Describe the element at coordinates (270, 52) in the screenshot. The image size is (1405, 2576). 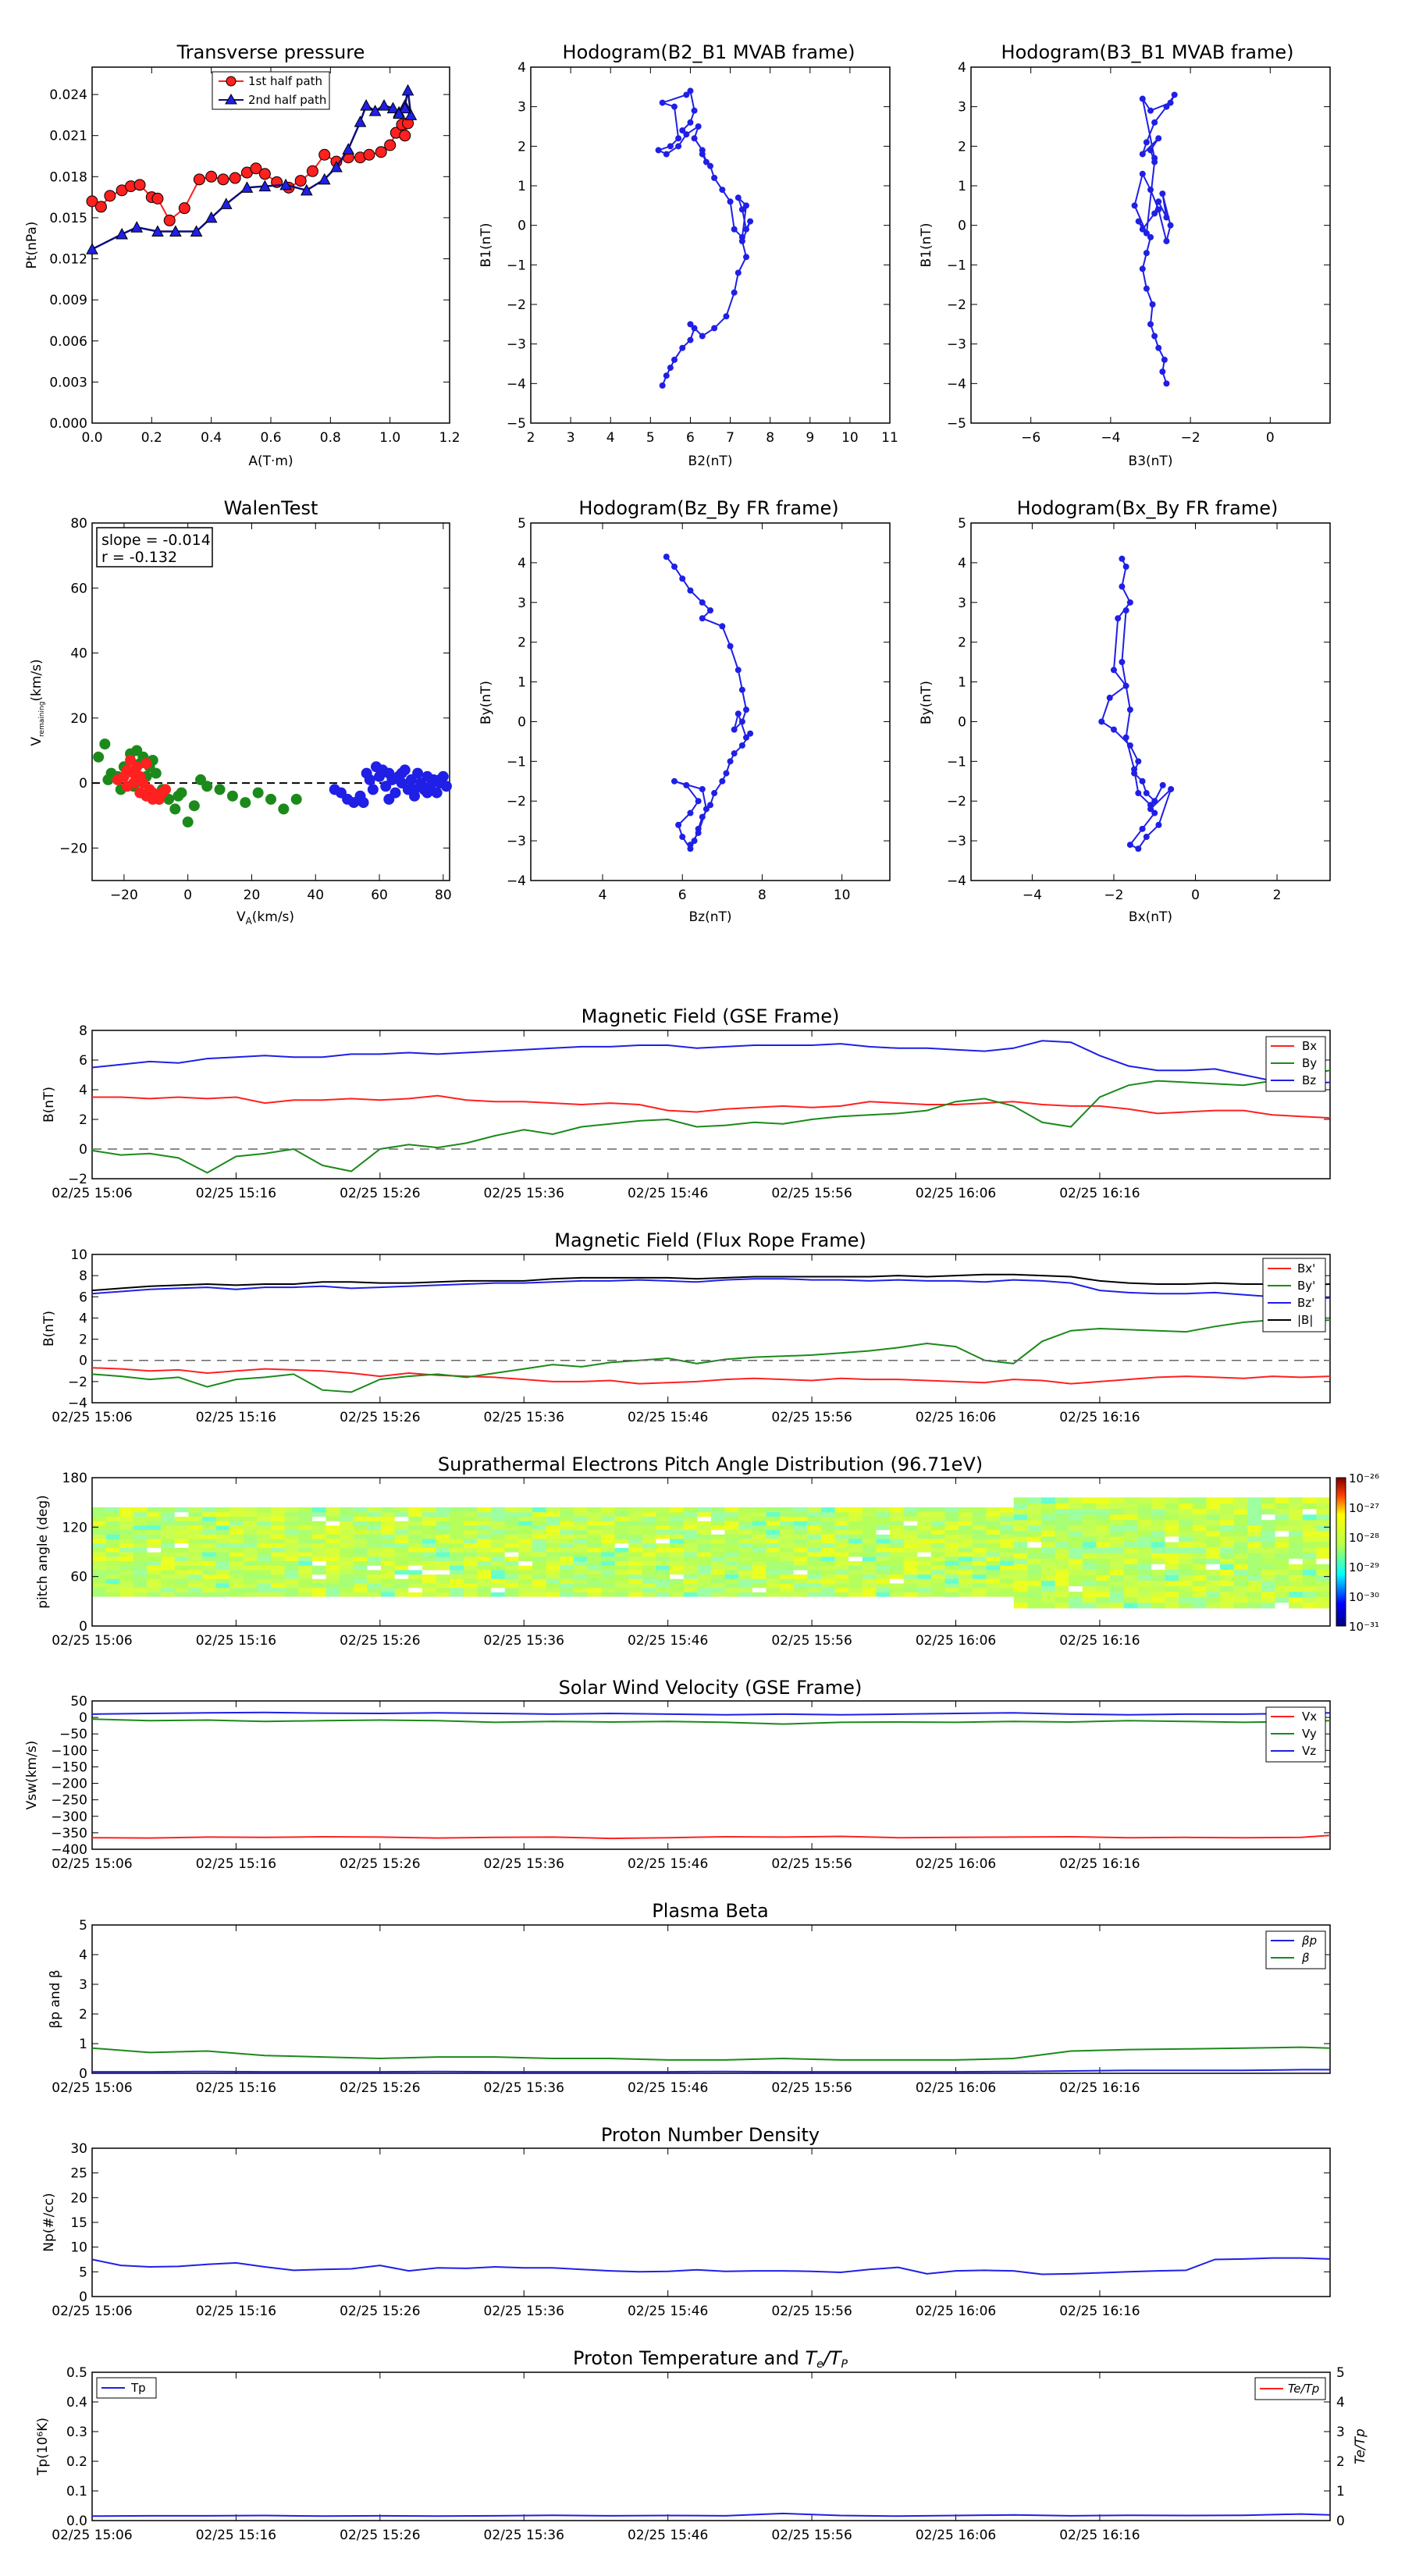
I see `panel-title: Transverse pressure` at that location.